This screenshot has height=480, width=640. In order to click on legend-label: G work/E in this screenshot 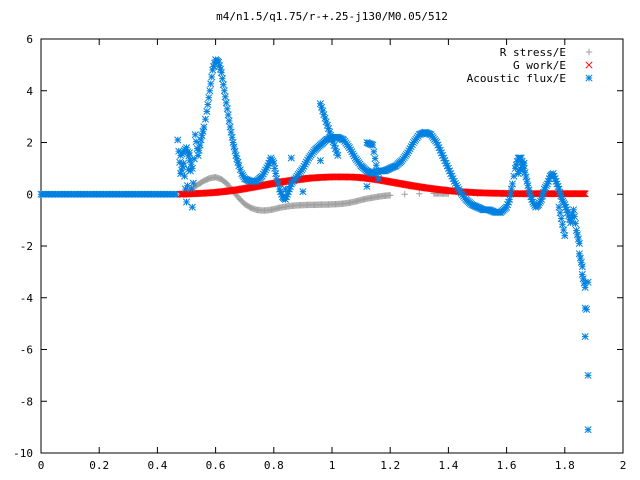, I will do `click(539, 65)`.